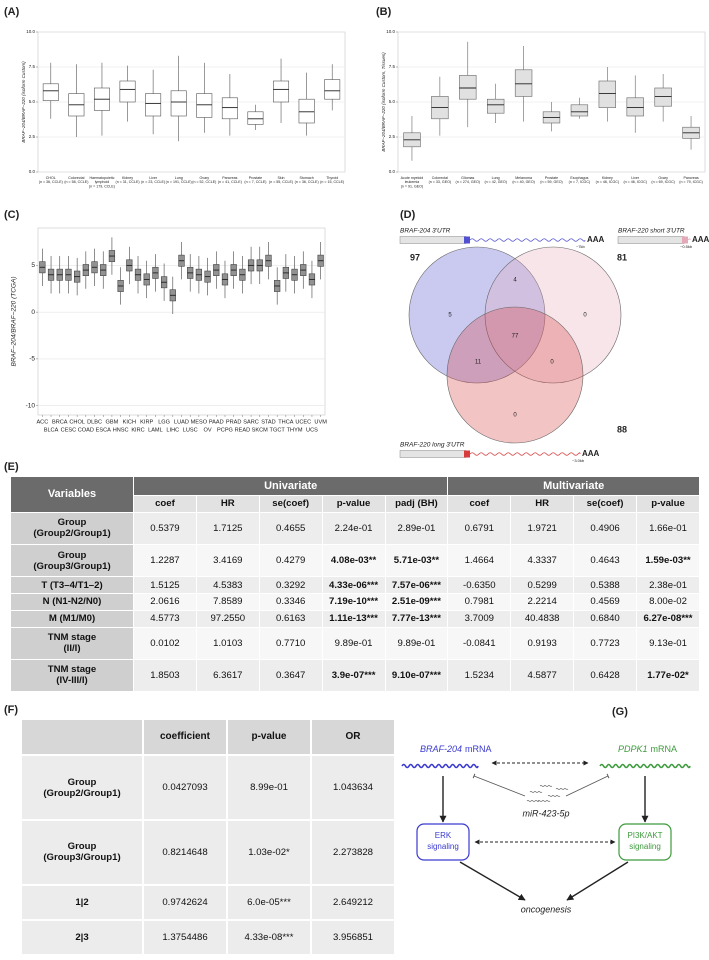 This screenshot has width=709, height=960. I want to click on x-tick-label: THCA, so click(285, 422).